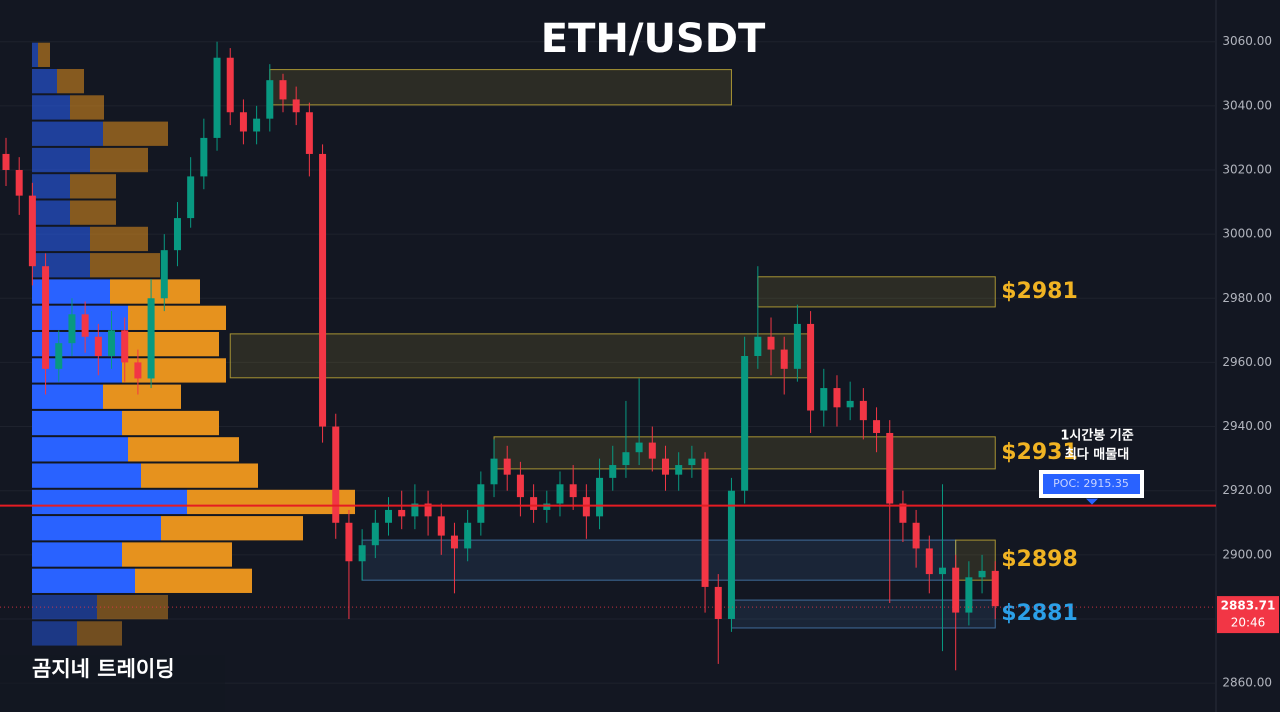 The image size is (1280, 712). I want to click on y-tick-label: 3040.00, so click(1247, 105).